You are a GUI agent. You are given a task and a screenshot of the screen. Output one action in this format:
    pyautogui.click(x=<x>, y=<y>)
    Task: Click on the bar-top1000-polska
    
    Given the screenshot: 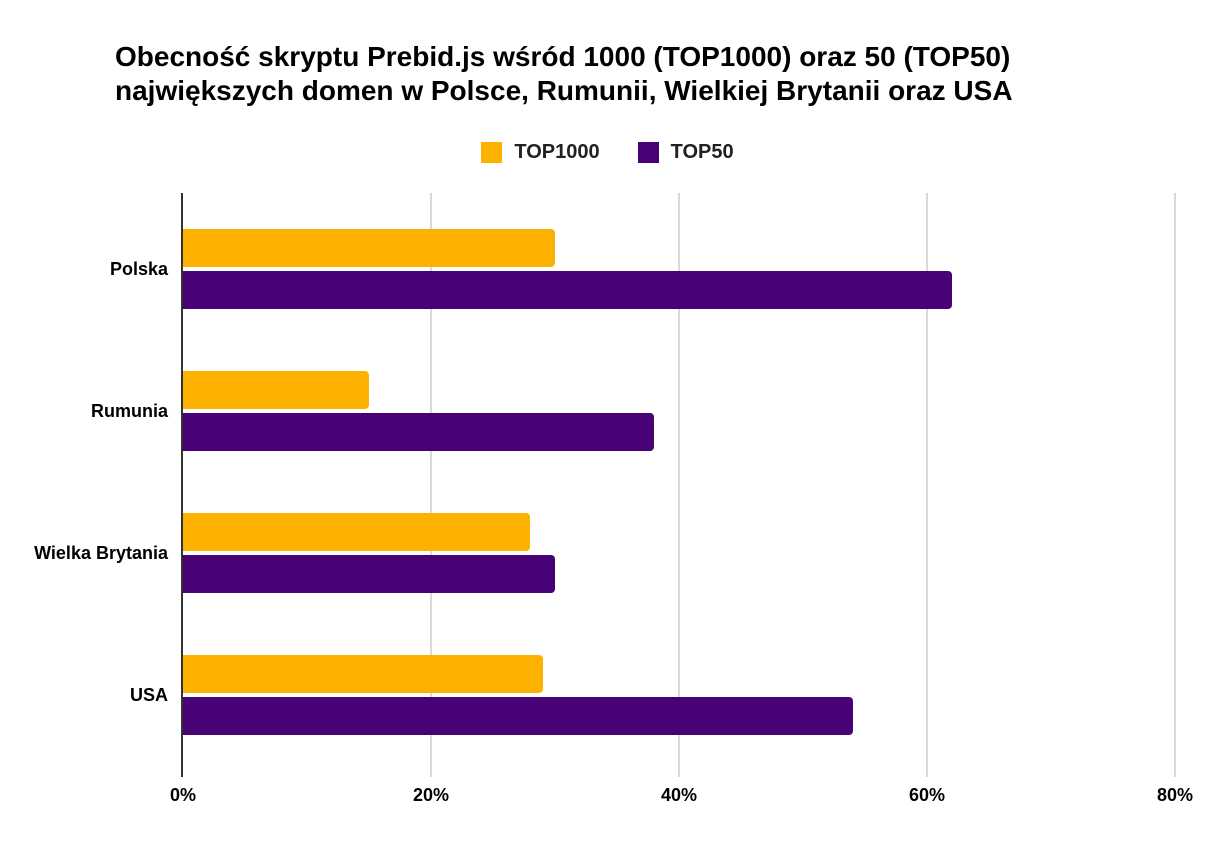 What is the action you would take?
    pyautogui.click(x=369, y=248)
    